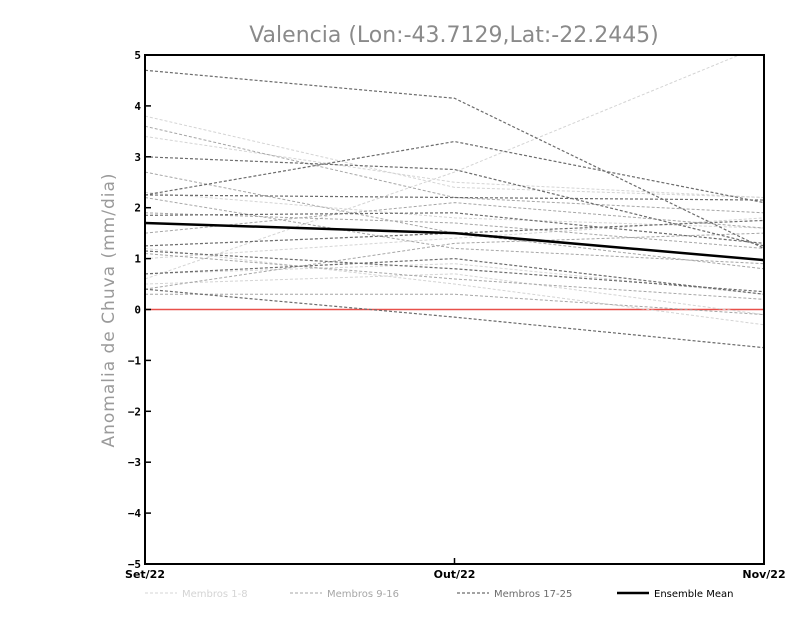  I want to click on y-tick-label: 5, so click(137, 55).